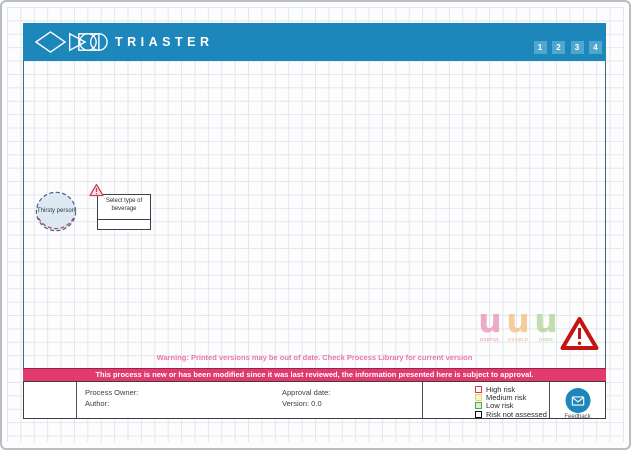  I want to click on activity-shape-label: Select type of beverage, so click(124, 205).